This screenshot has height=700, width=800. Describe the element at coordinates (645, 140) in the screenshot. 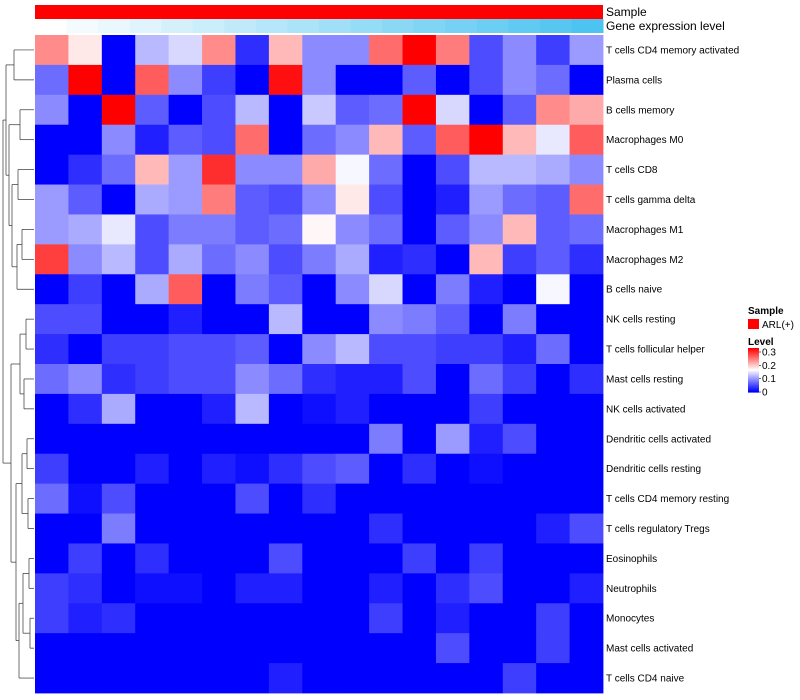

I see `row-label: Macrophages M0` at that location.